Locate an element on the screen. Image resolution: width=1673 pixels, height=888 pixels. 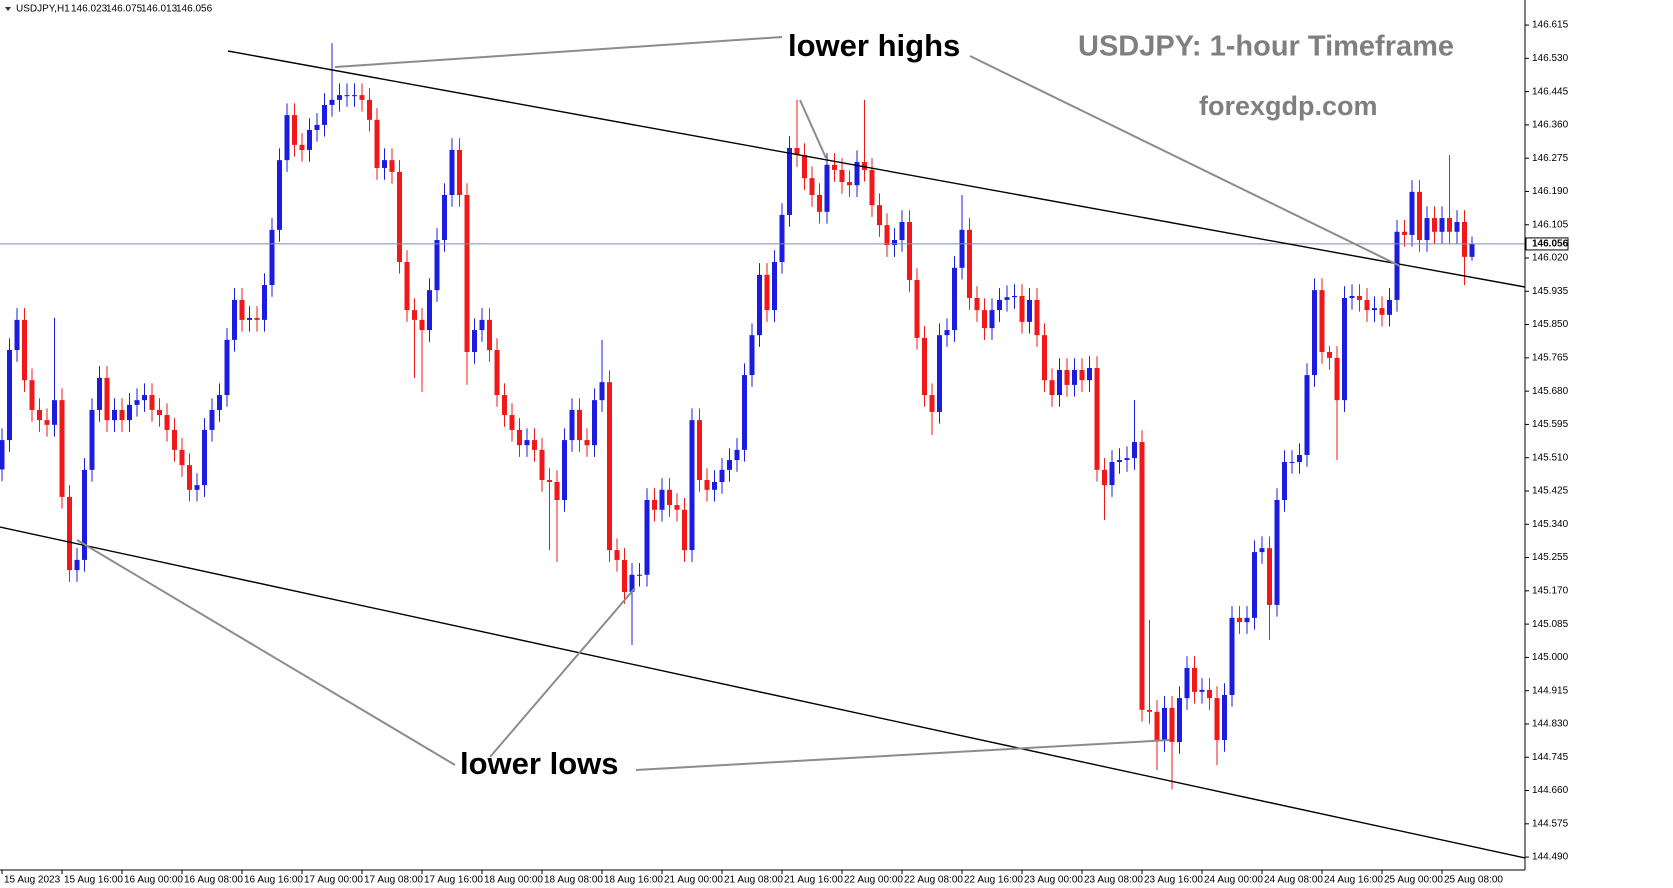
x-tick-label: 22 Aug 08:00 is located at coordinates (933, 880).